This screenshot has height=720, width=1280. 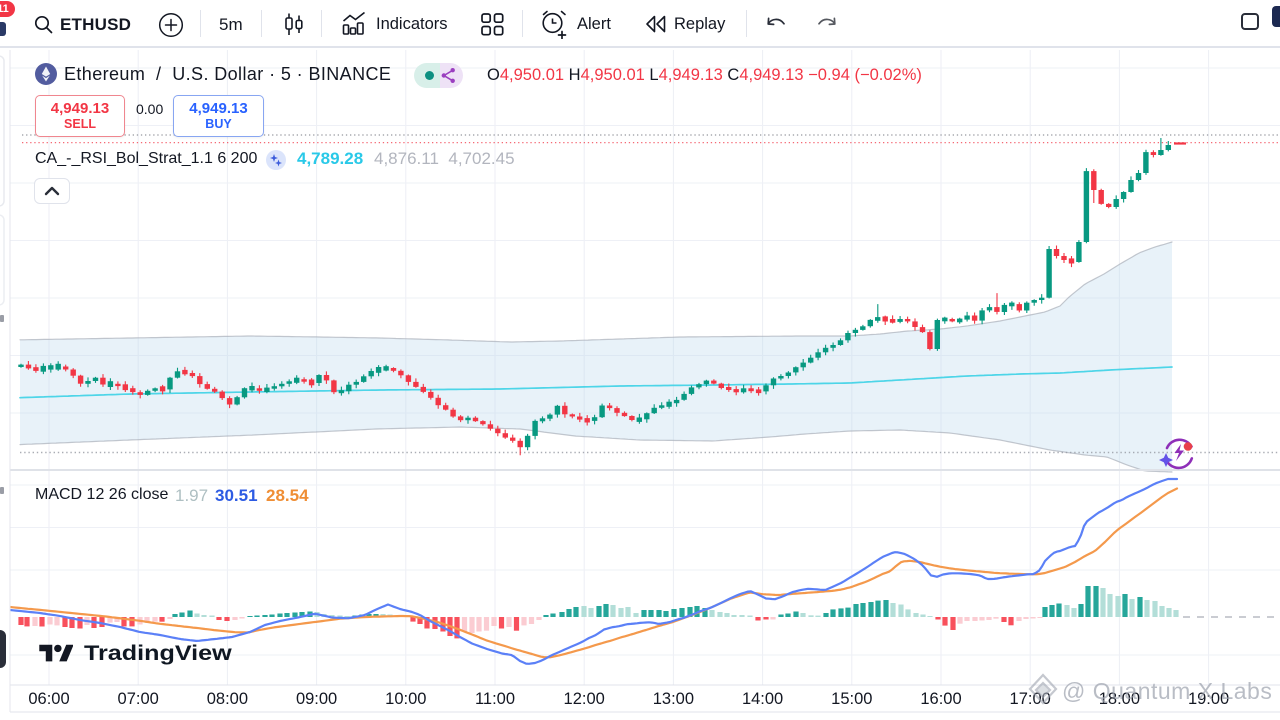 I want to click on svg-text: 16:00, so click(x=940, y=699).